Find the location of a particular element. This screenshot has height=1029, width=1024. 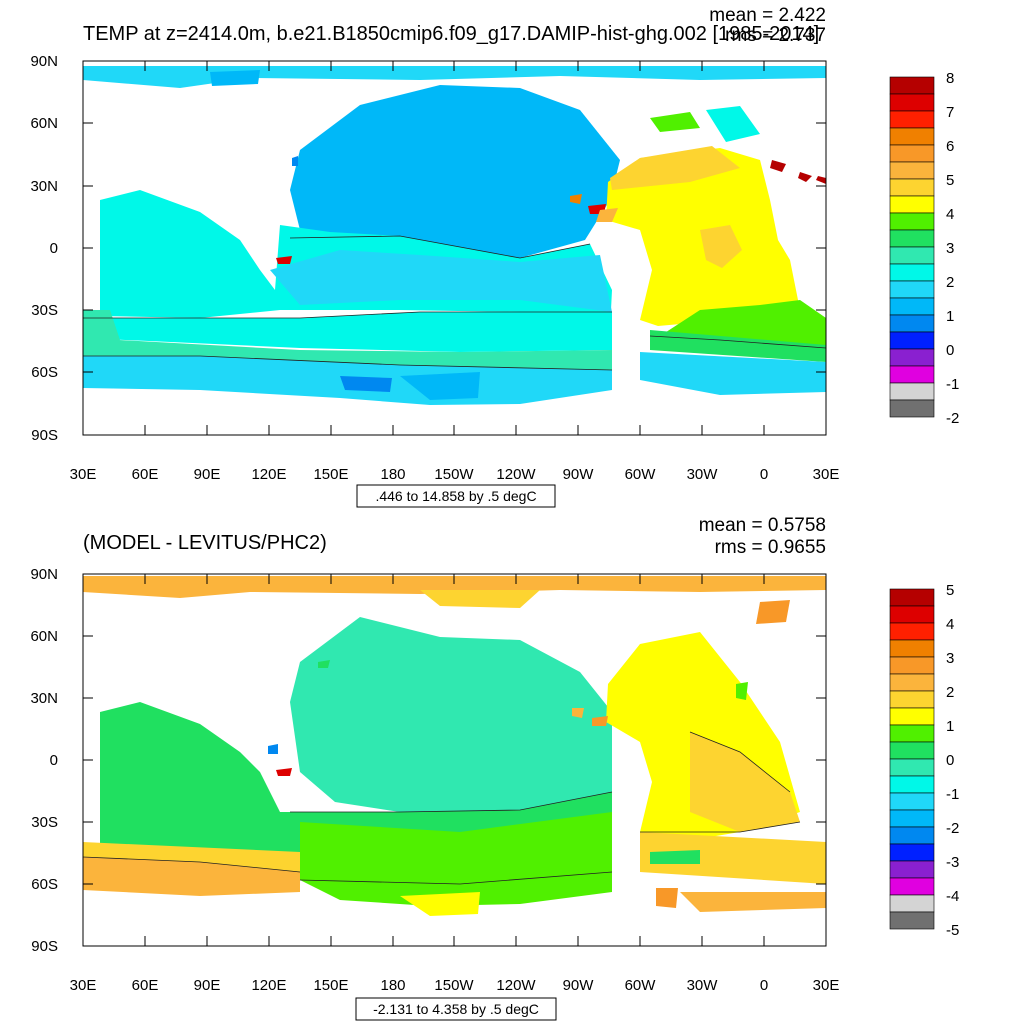

contour-range-label: -2.131 to 4.358 by .5 degC is located at coordinates (456, 1009).